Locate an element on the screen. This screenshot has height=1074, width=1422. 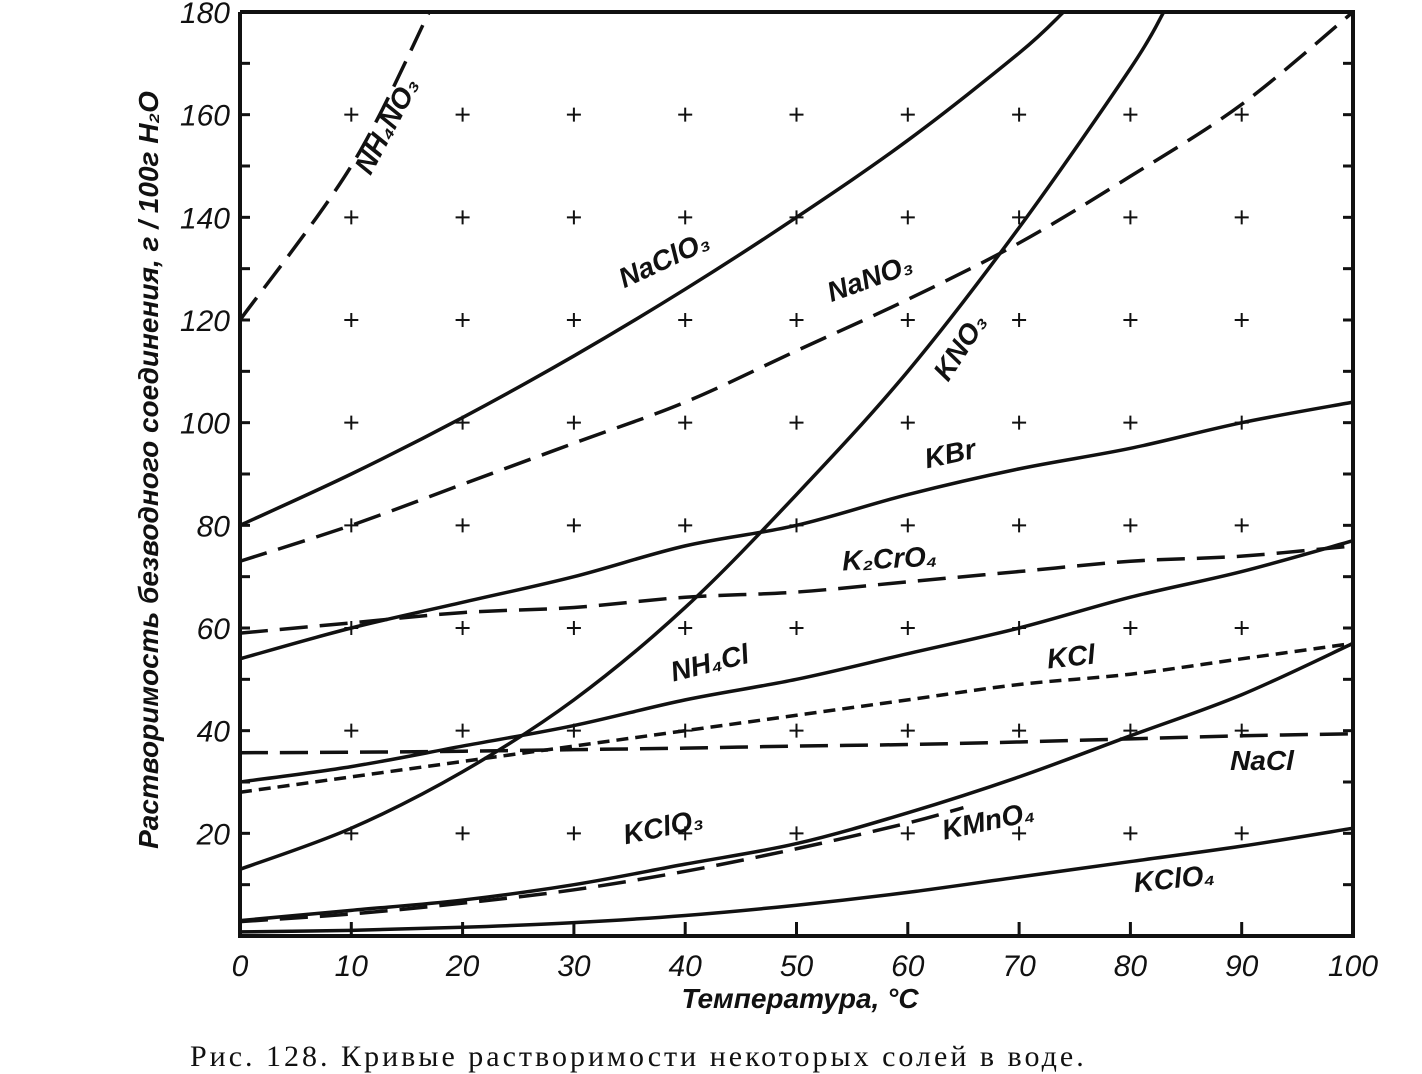
series-label: NaNO₃ is located at coordinates (870, 277).